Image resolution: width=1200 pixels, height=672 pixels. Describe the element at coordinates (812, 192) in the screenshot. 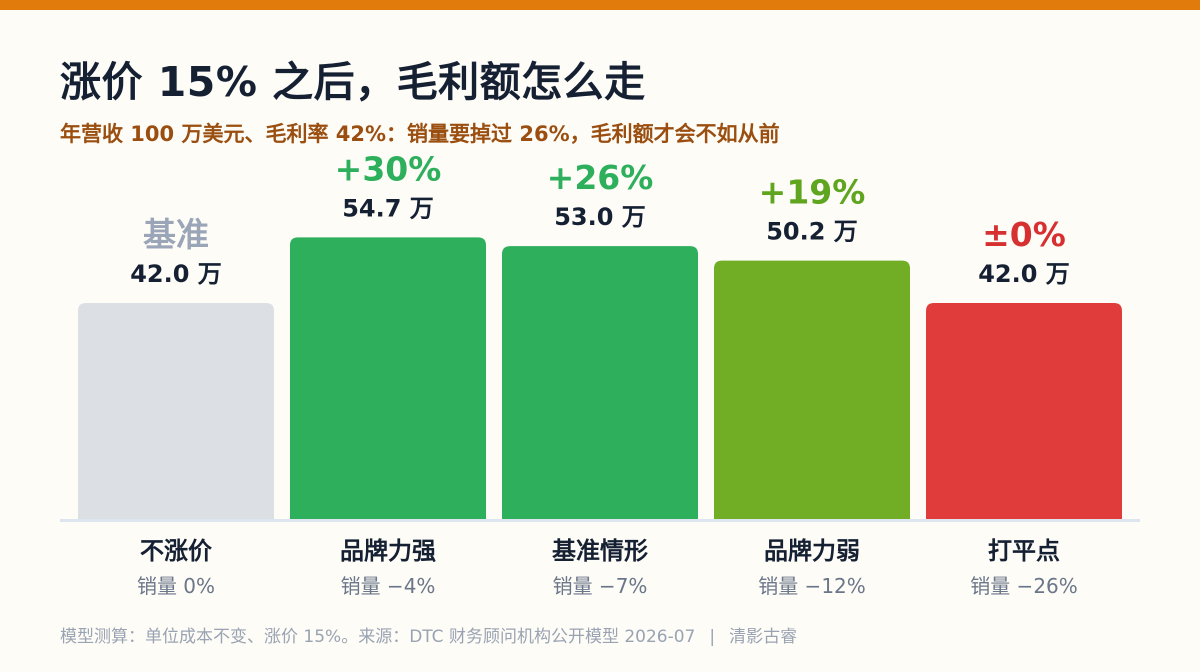

I see `delta-label: +19%` at that location.